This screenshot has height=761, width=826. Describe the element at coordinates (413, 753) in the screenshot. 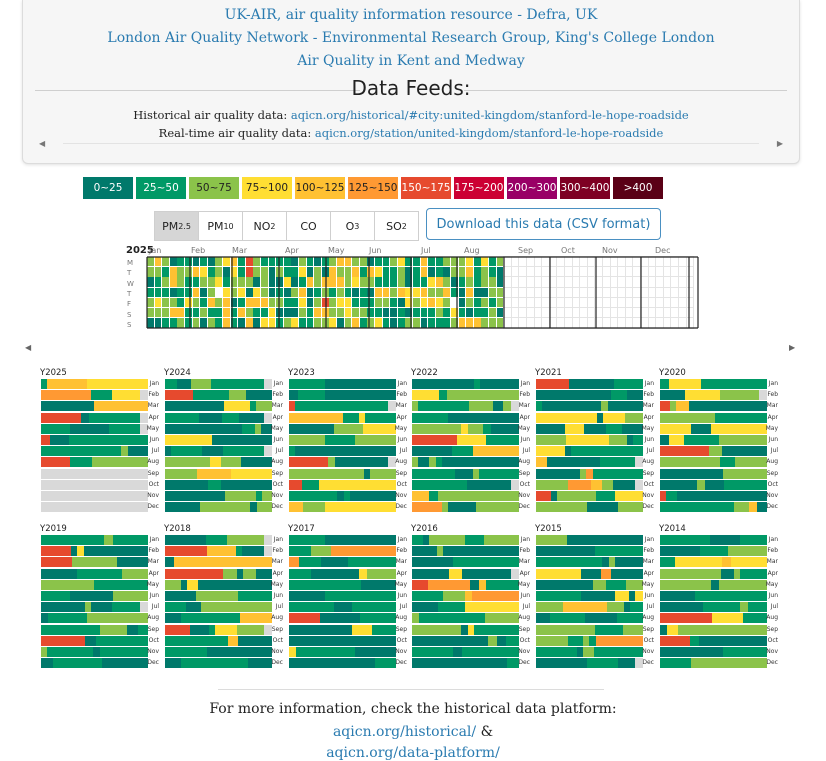

I see `data-platform-link: aqicn.org/data-platform/` at that location.